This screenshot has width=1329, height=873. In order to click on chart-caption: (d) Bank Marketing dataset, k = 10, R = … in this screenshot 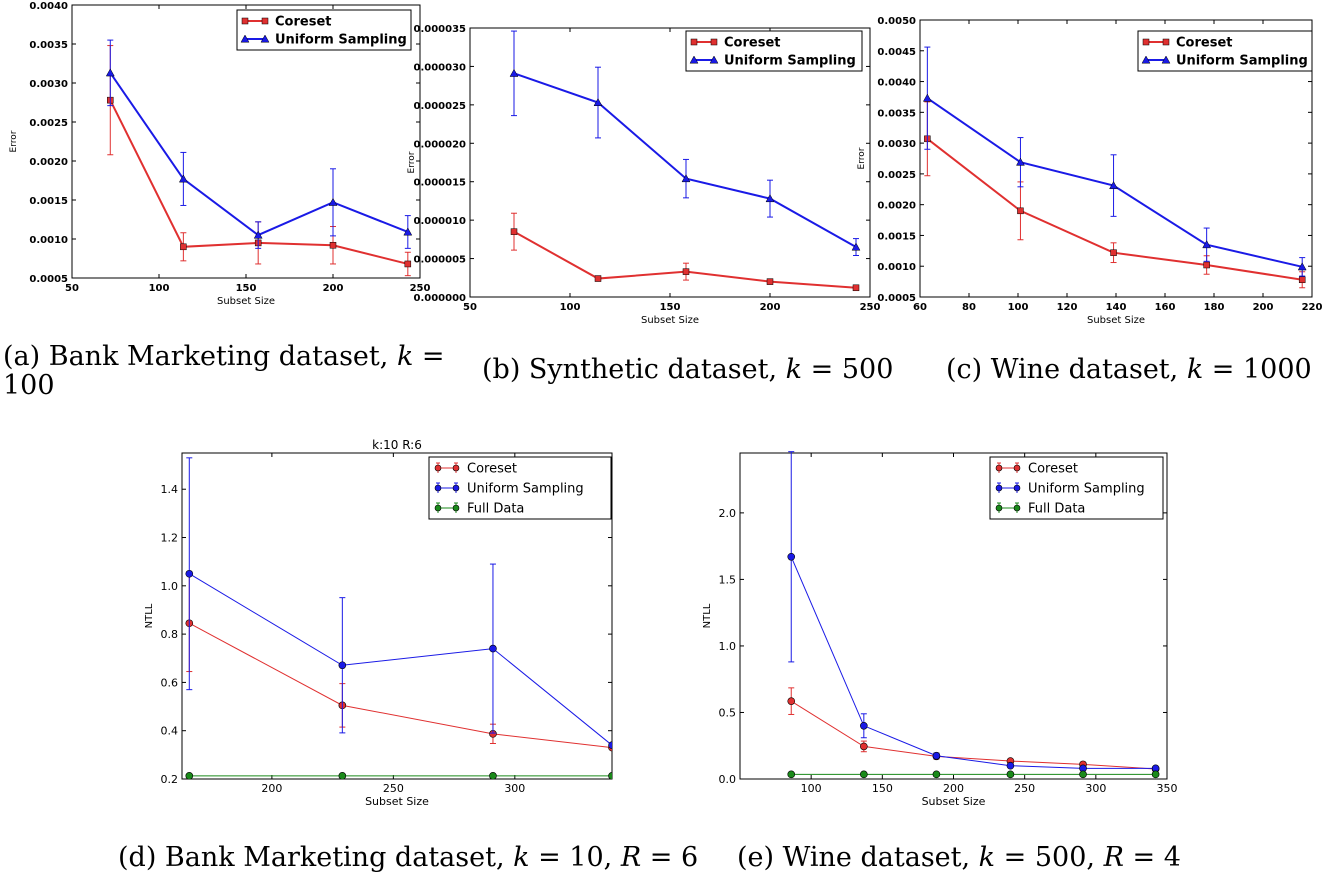, I will do `click(408, 857)`.